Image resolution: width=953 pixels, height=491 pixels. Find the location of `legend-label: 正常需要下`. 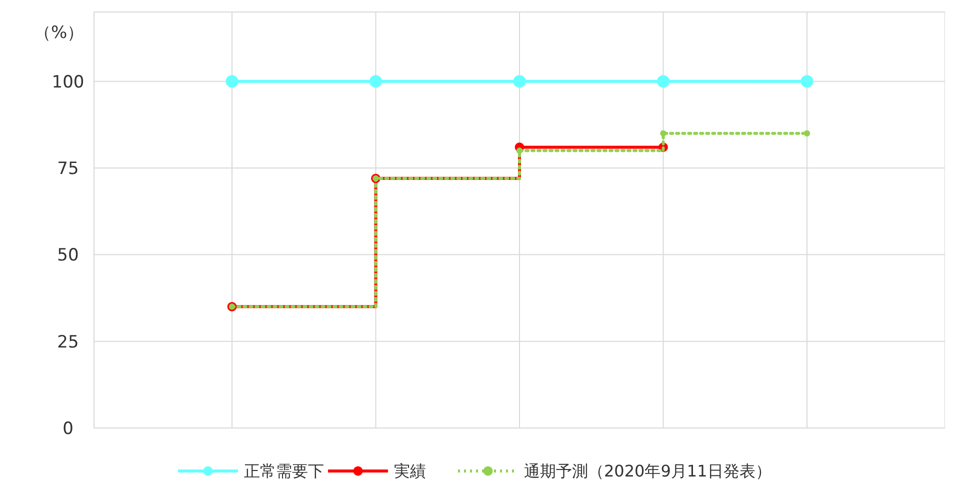

legend-label: 正常需要下 is located at coordinates (284, 471).